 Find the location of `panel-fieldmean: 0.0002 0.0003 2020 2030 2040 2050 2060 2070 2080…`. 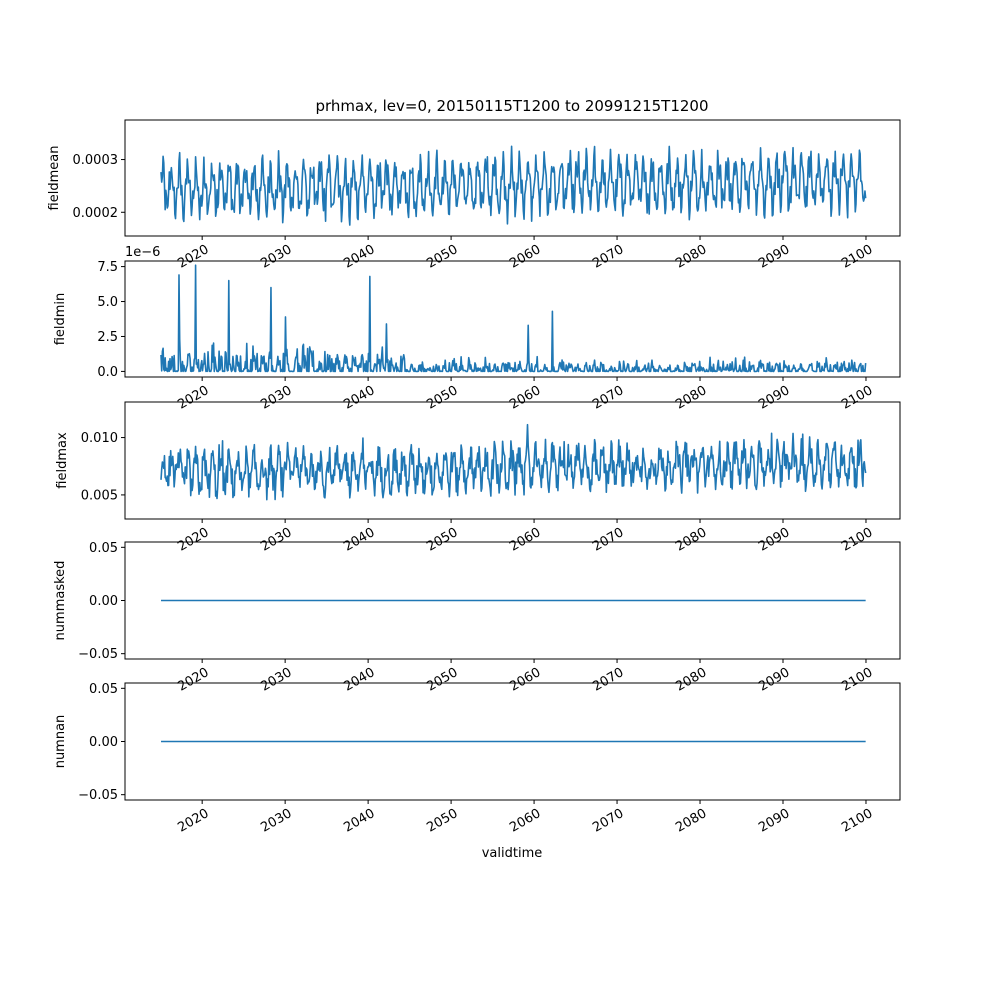

panel-fieldmean: 0.0002 0.0003 2020 2030 2040 2050 2060 2070 2080… is located at coordinates (474, 195).